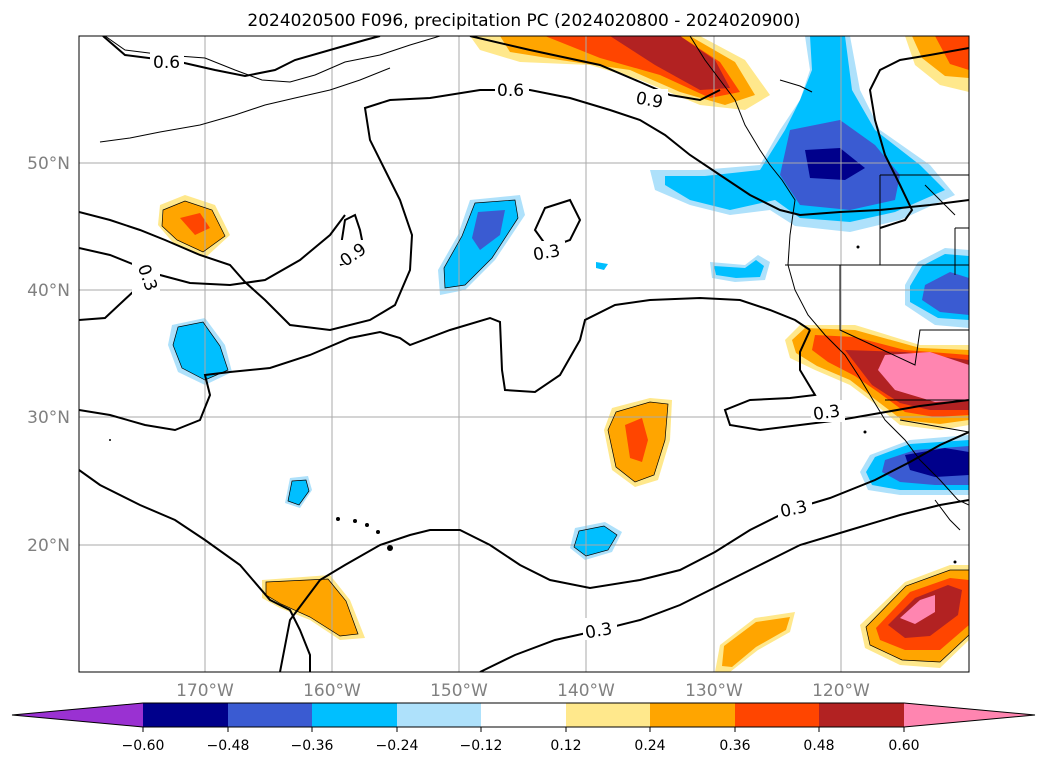 Image resolution: width=1047 pixels, height=765 pixels. Describe the element at coordinates (459, 691) in the screenshot. I see `lon-label: 150°W` at that location.